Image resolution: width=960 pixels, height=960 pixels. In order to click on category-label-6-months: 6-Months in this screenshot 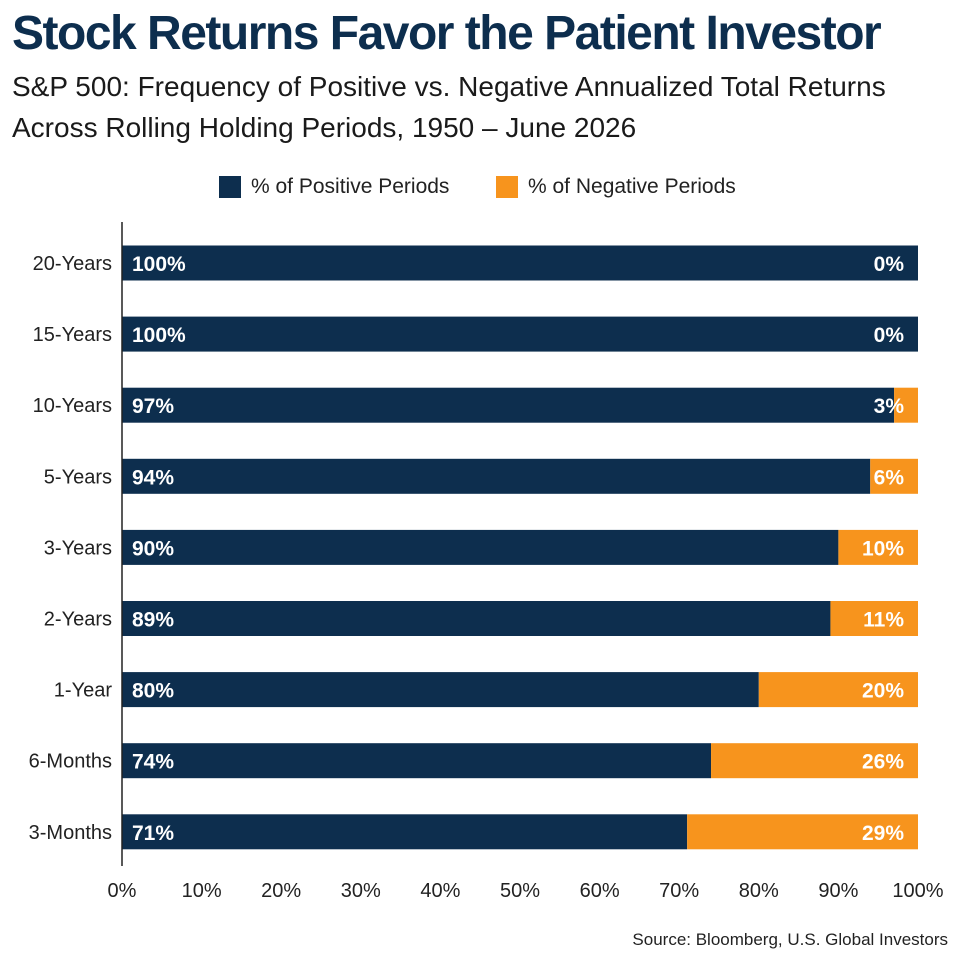, I will do `click(70, 762)`.